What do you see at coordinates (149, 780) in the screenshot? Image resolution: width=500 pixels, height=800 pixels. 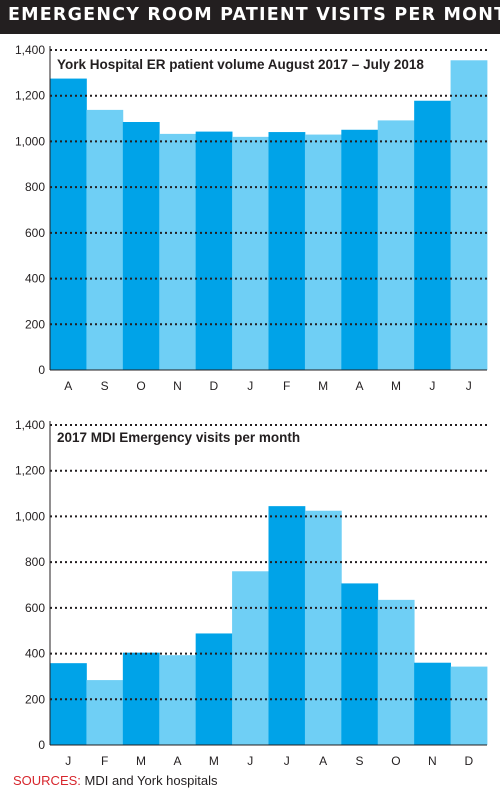 I see `source-text: MDI and York hospitals` at bounding box center [149, 780].